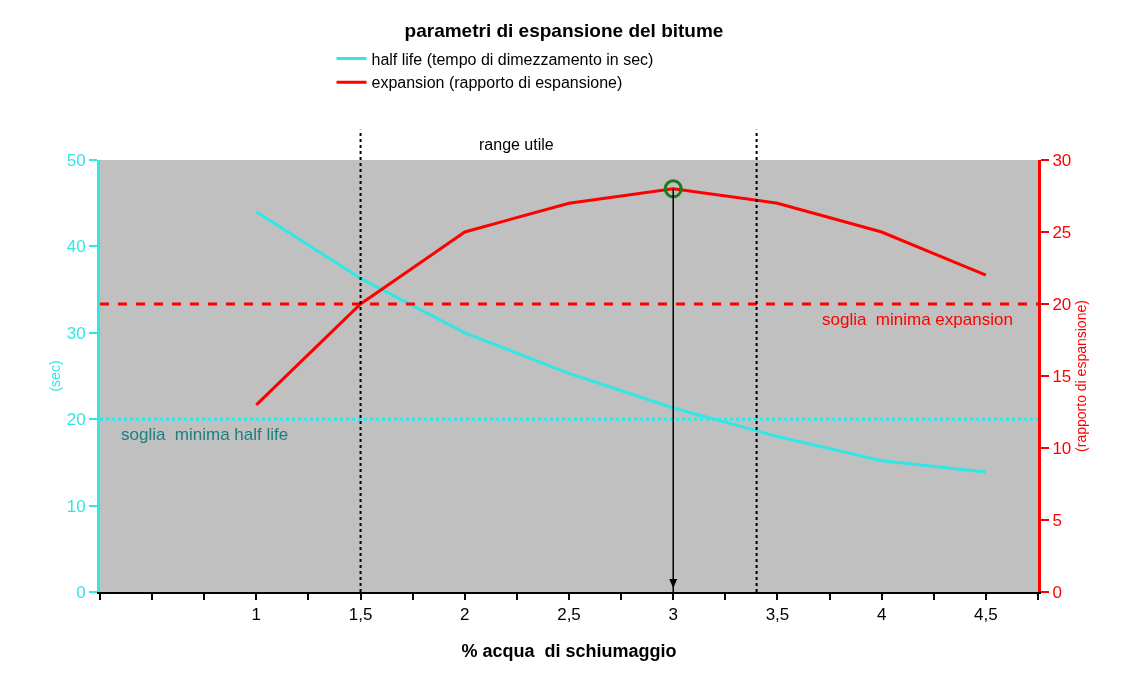  What do you see at coordinates (1081, 376) in the screenshot?
I see `y2-axis-title: (rapporto di espansione)` at bounding box center [1081, 376].